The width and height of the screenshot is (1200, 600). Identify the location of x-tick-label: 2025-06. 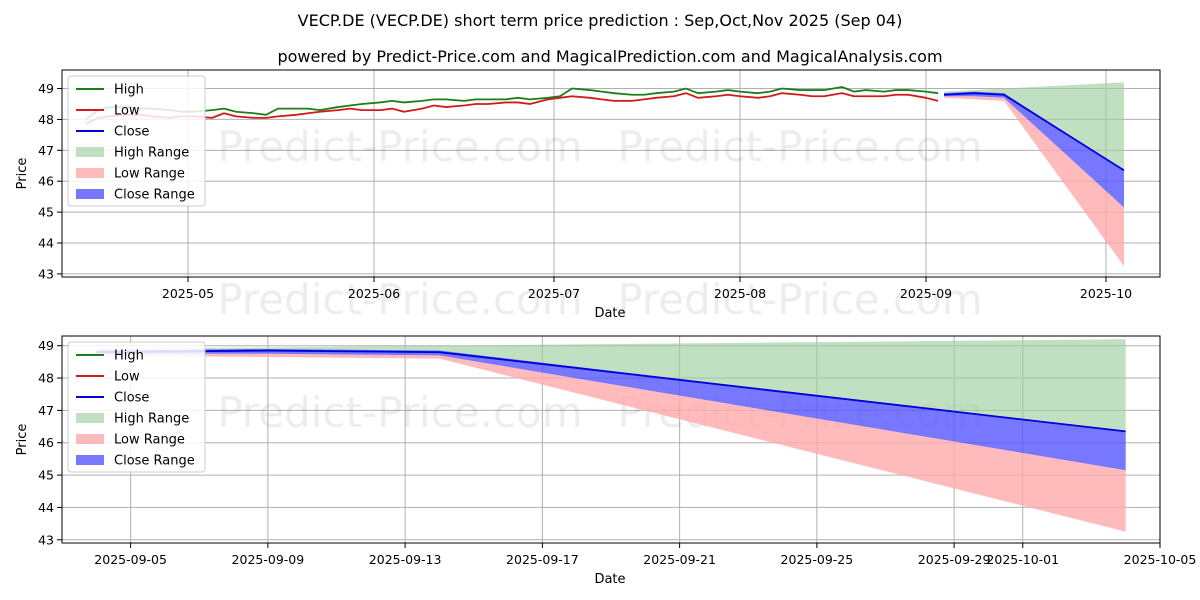
(374, 293).